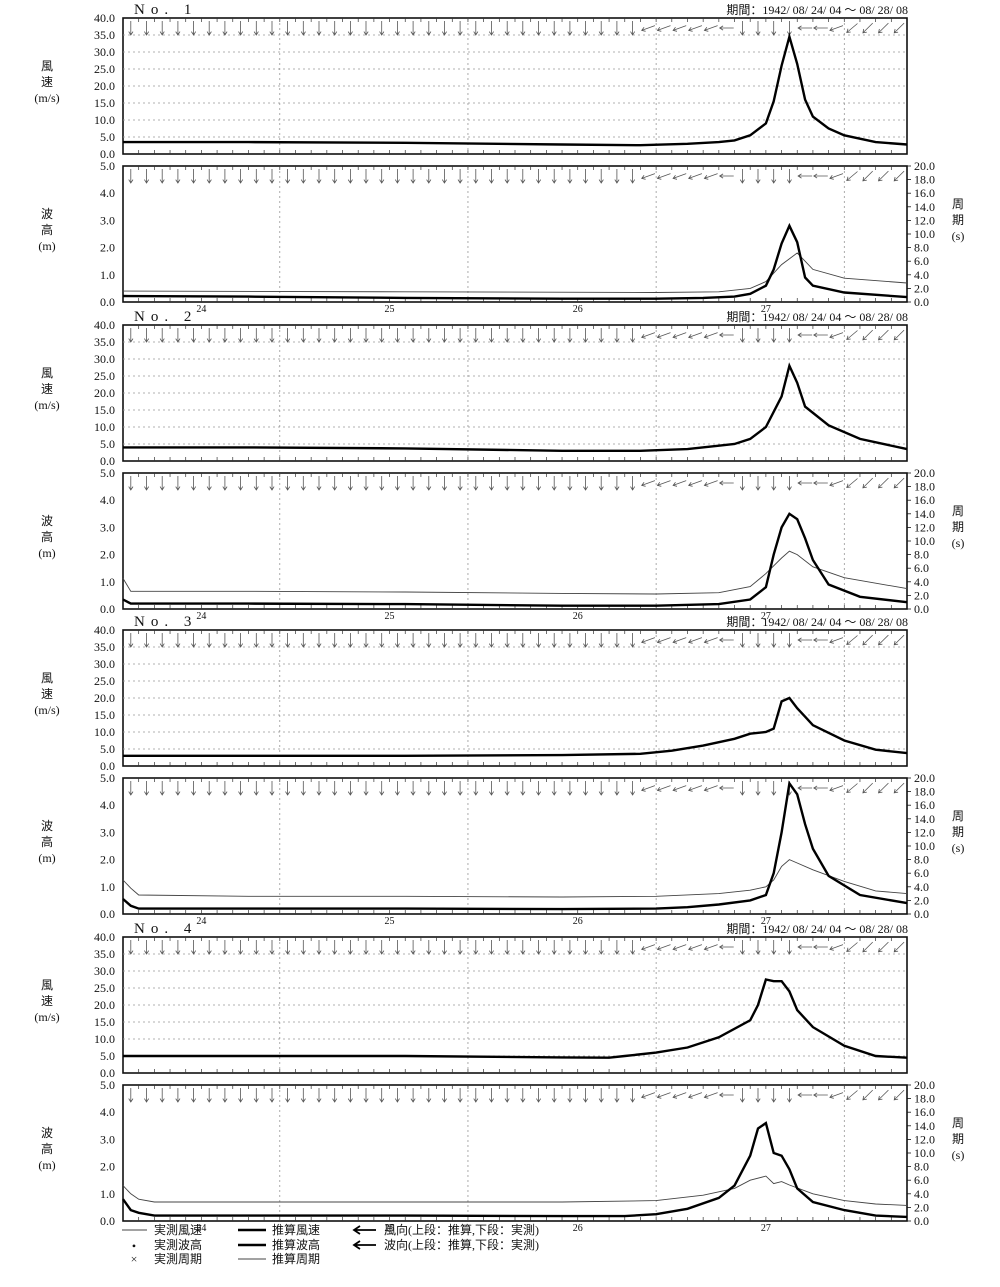  Describe the element at coordinates (515, 272) in the screenshot. I see `calc-wave-period-line` at that location.